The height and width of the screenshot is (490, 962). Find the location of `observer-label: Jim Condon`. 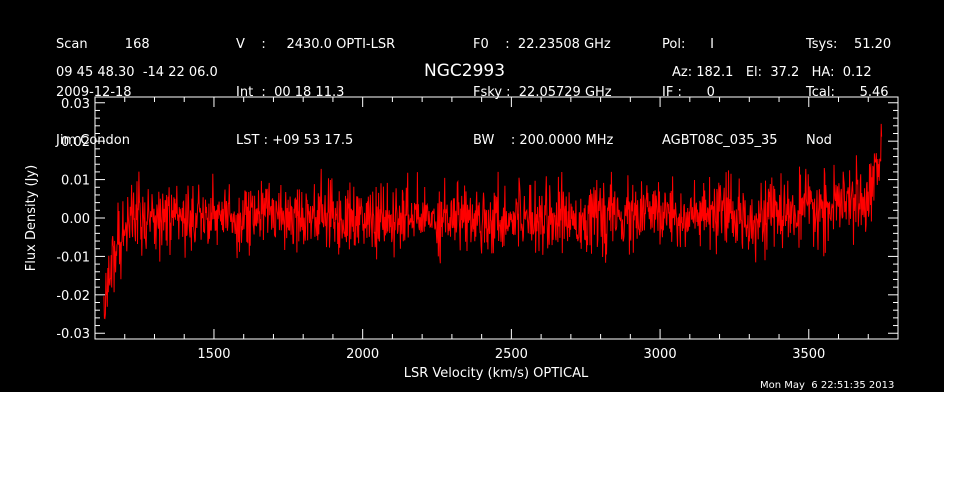

observer-label: Jim Condon is located at coordinates (93, 140).